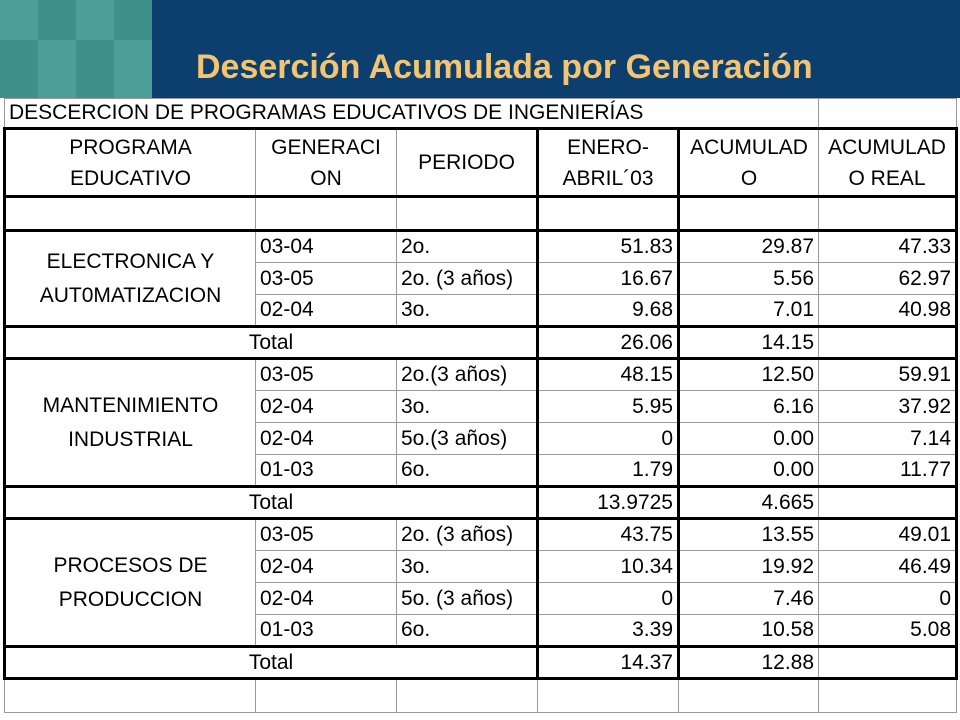 The image size is (960, 720). I want to click on acumulado-real-cell: 49.01, so click(888, 534).